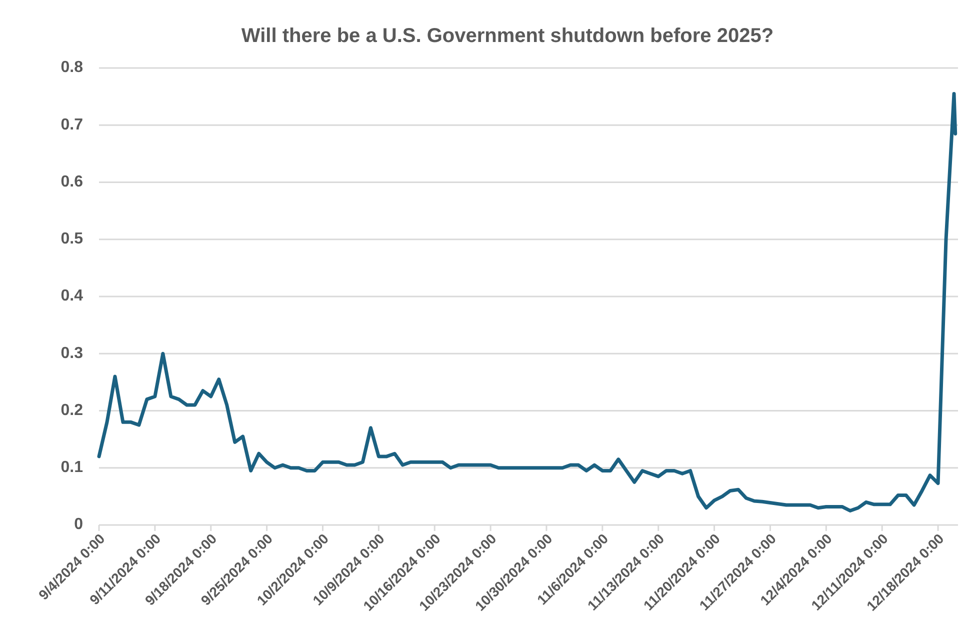 The height and width of the screenshot is (638, 975). I want to click on y-tick-label: 0.2, so click(72, 410).